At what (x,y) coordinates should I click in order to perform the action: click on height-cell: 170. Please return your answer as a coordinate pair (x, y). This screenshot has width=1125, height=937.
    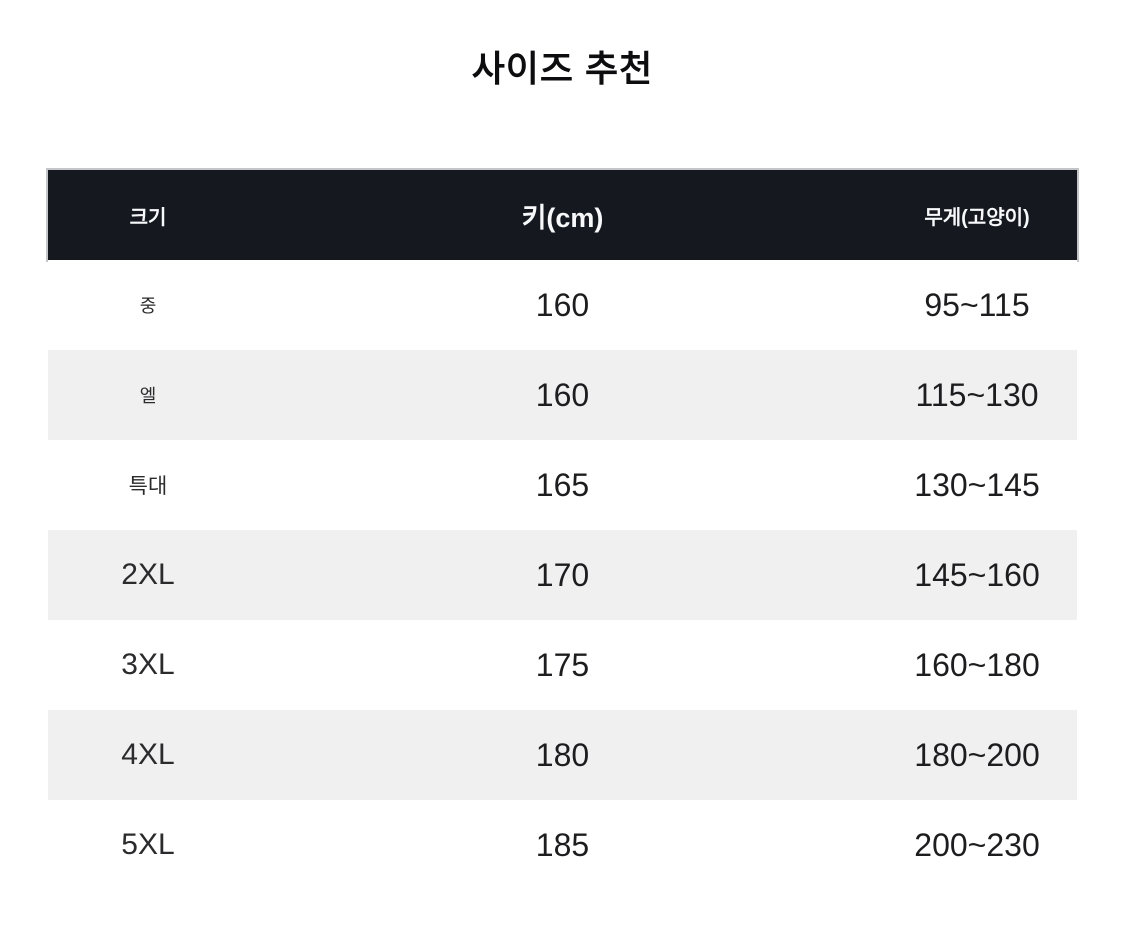
    Looking at the image, I should click on (562, 574).